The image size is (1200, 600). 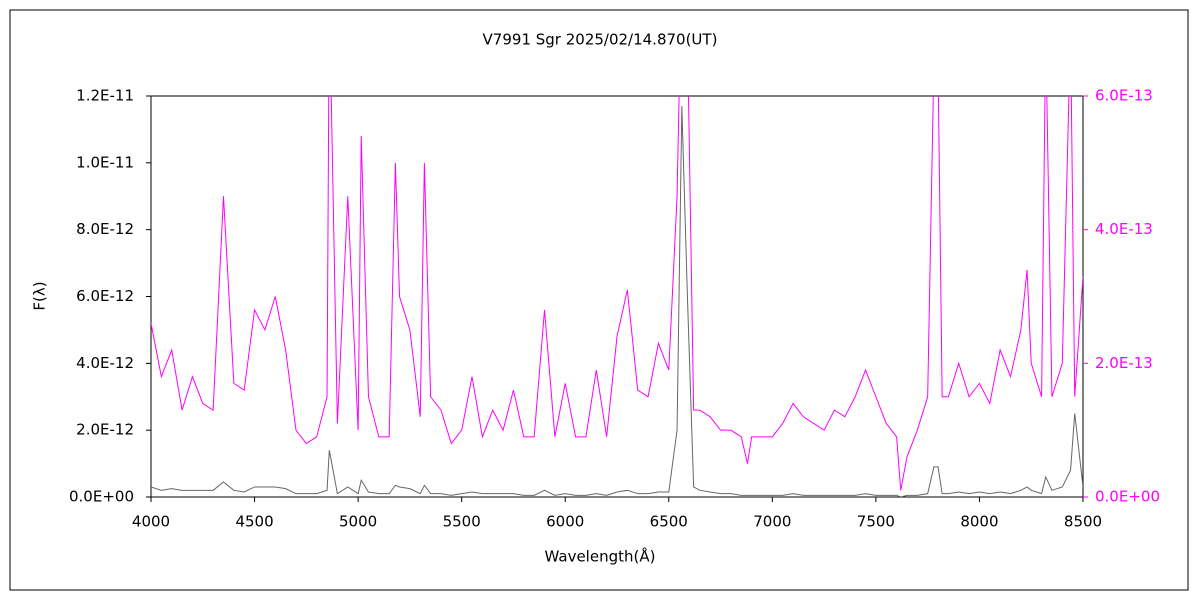 What do you see at coordinates (772, 522) in the screenshot?
I see `x-tick-label: 7000` at bounding box center [772, 522].